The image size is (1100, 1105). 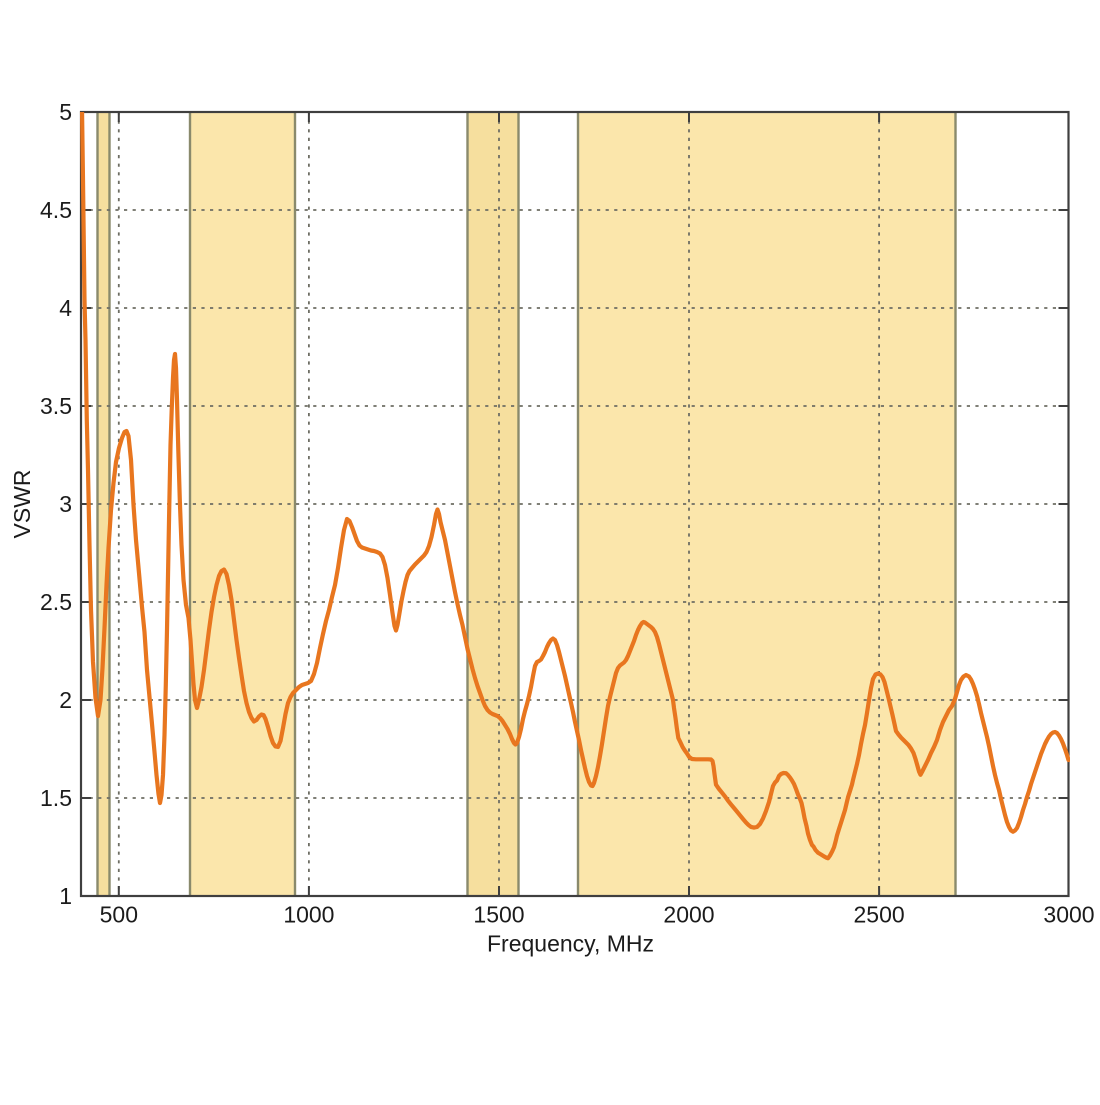 I want to click on svg-text: 1000, so click(x=308, y=915).